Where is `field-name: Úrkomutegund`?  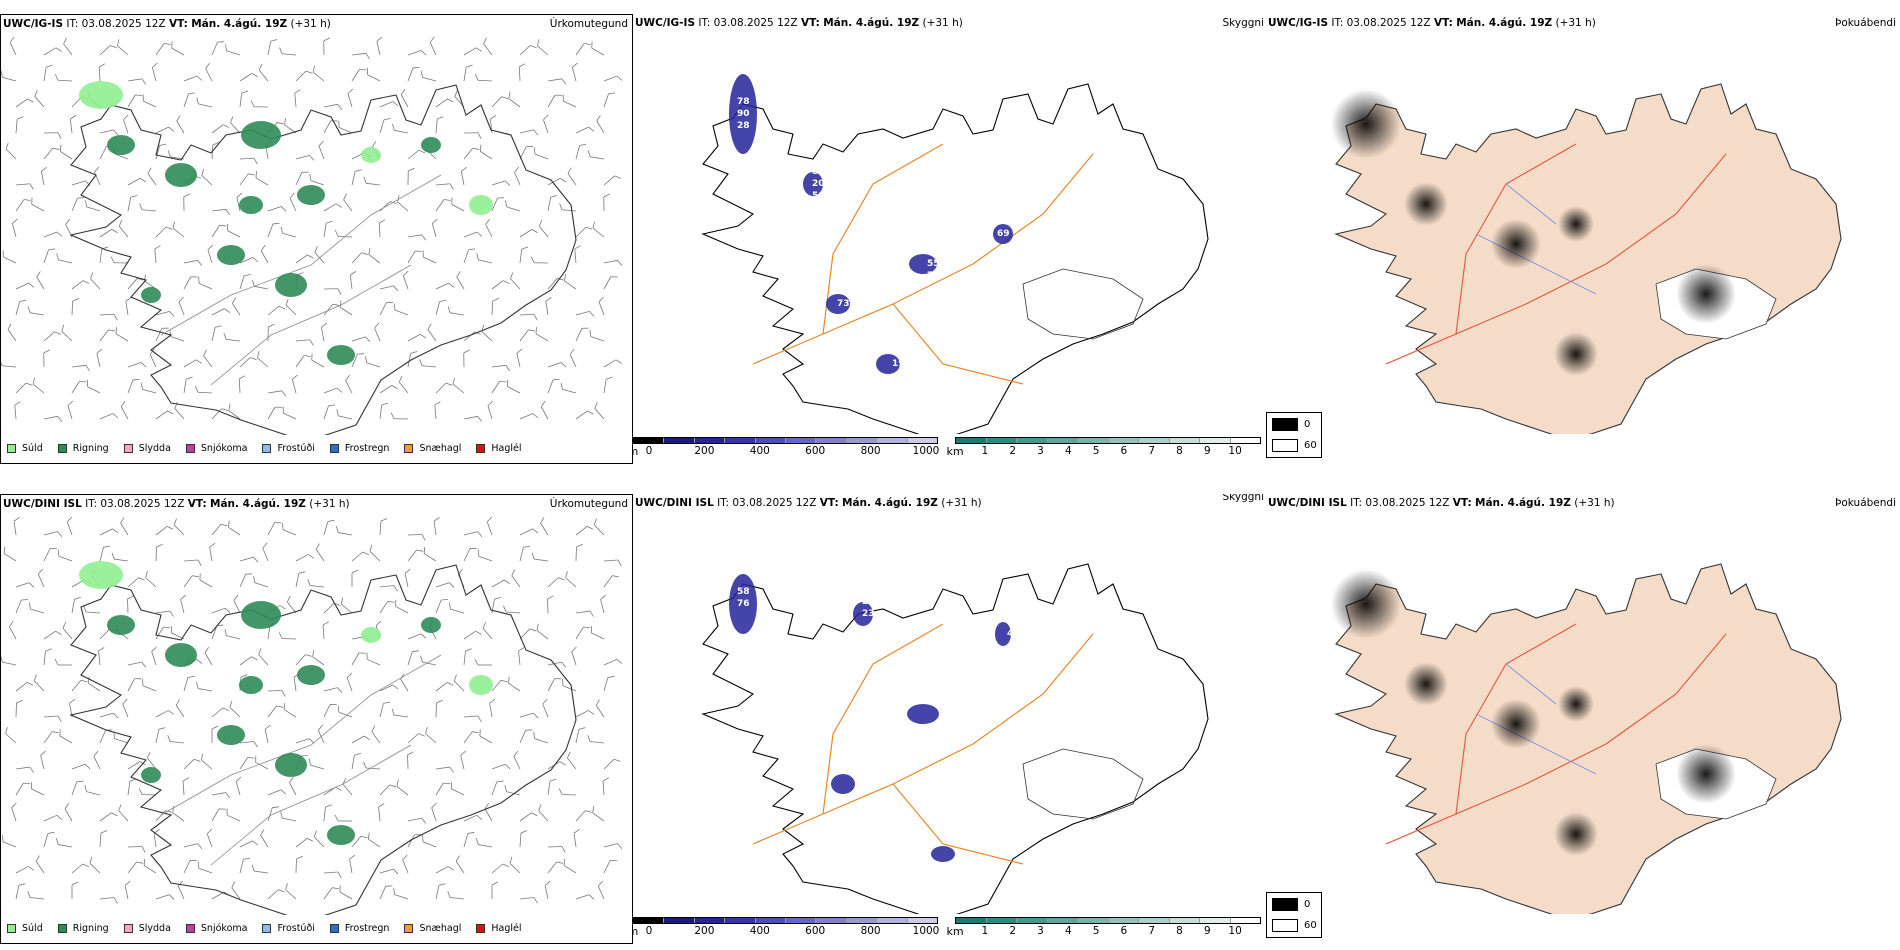 field-name: Úrkomutegund is located at coordinates (588, 24).